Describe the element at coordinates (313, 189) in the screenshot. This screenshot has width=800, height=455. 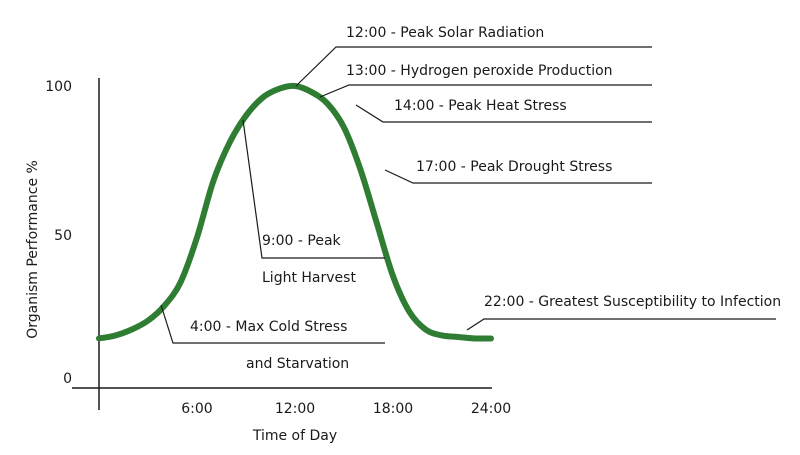
I see `annotation-leader-light` at that location.